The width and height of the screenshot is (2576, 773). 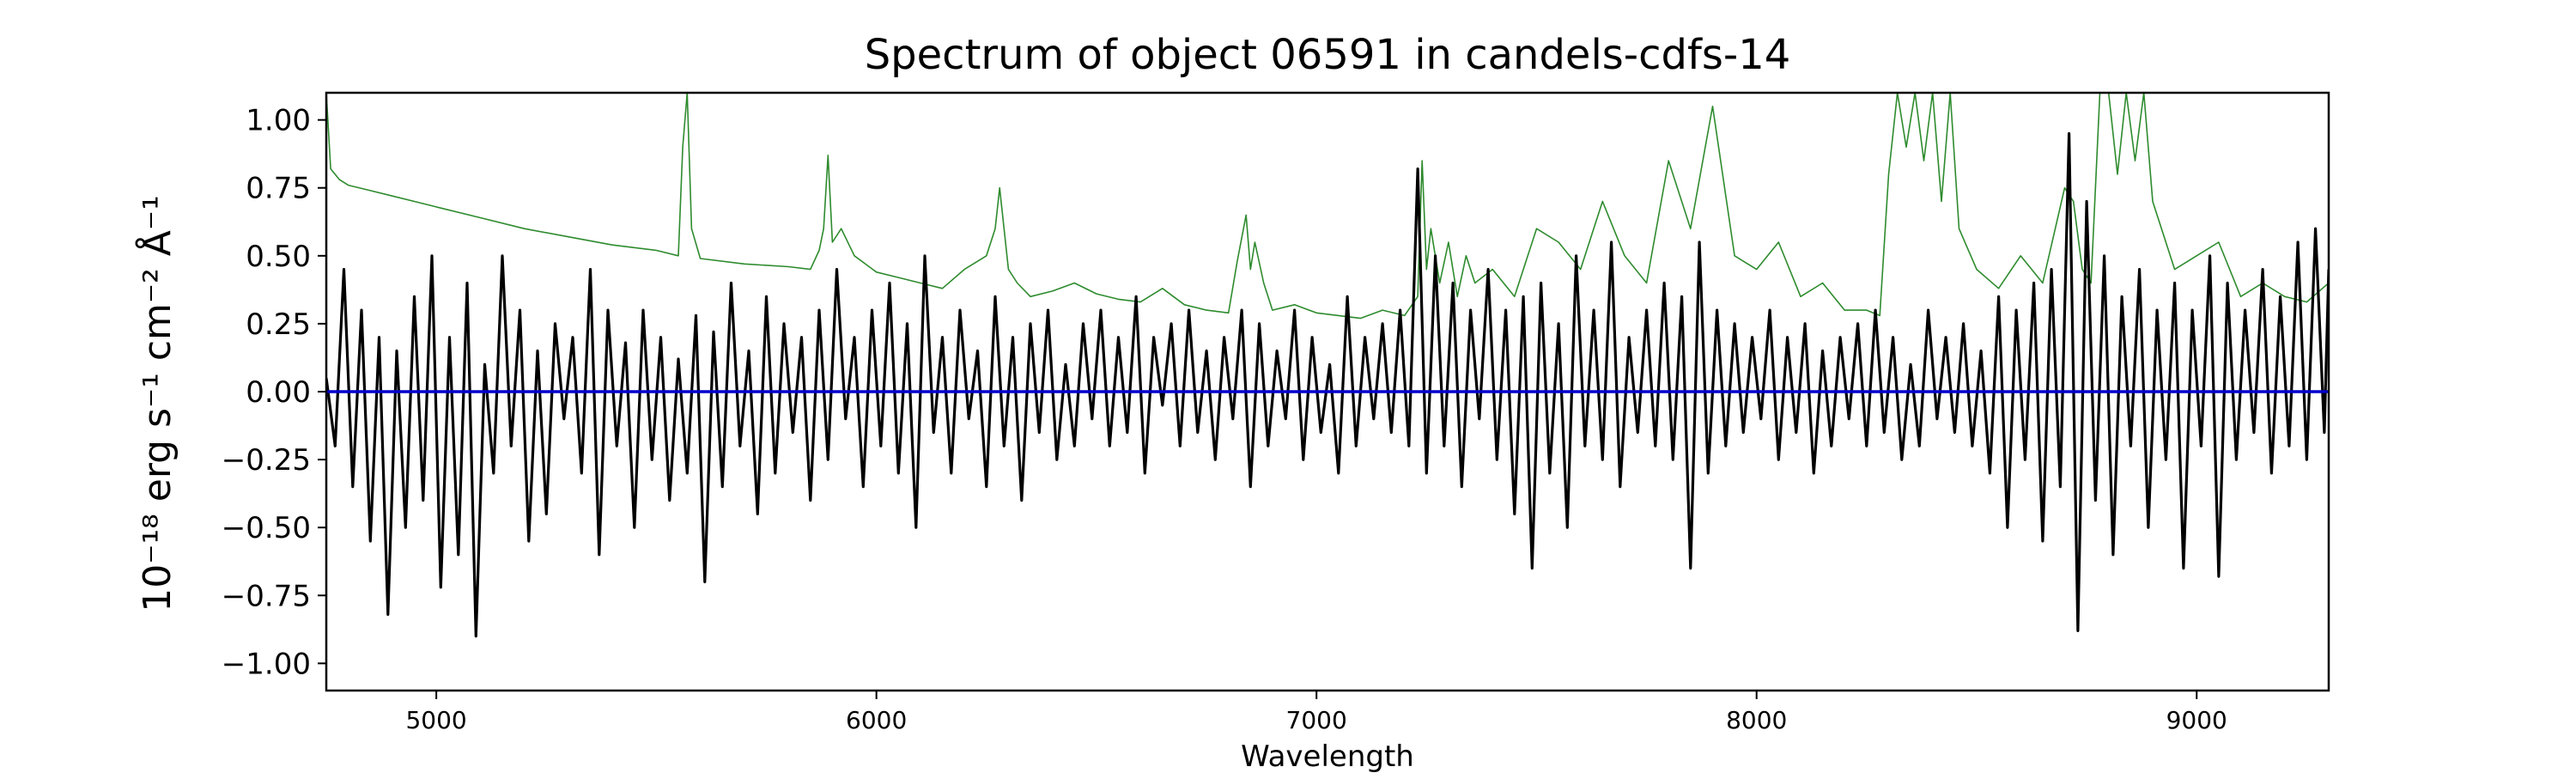 What do you see at coordinates (266, 664) in the screenshot?
I see `y-tick-label: −1.00` at bounding box center [266, 664].